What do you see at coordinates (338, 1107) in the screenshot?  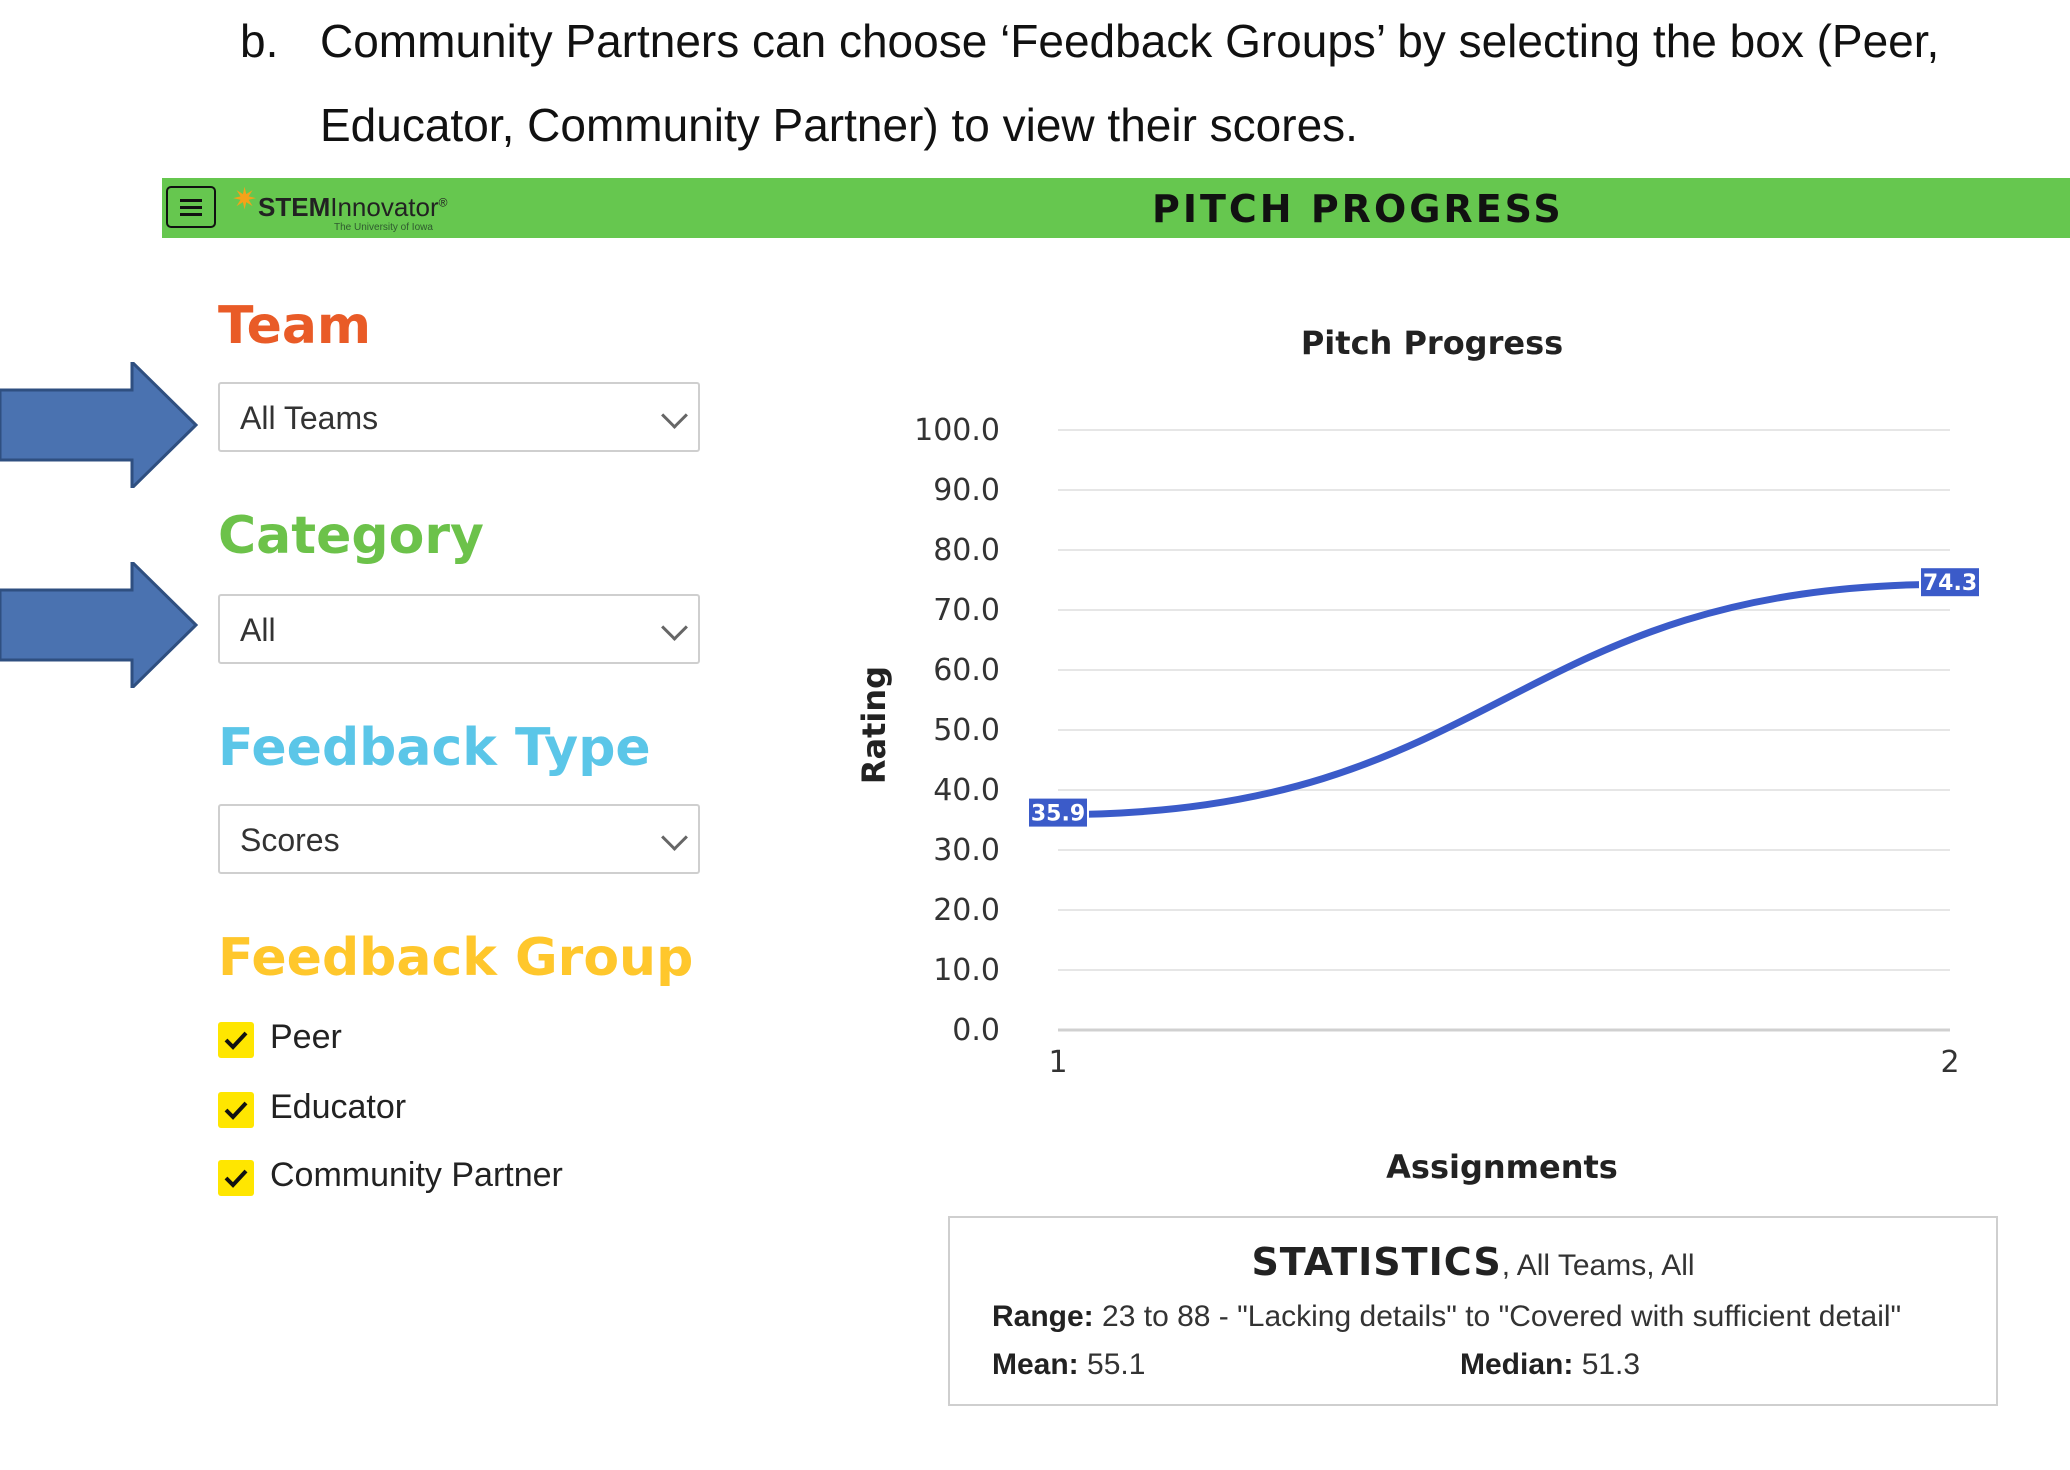 I see `checkbox-label: Educator` at bounding box center [338, 1107].